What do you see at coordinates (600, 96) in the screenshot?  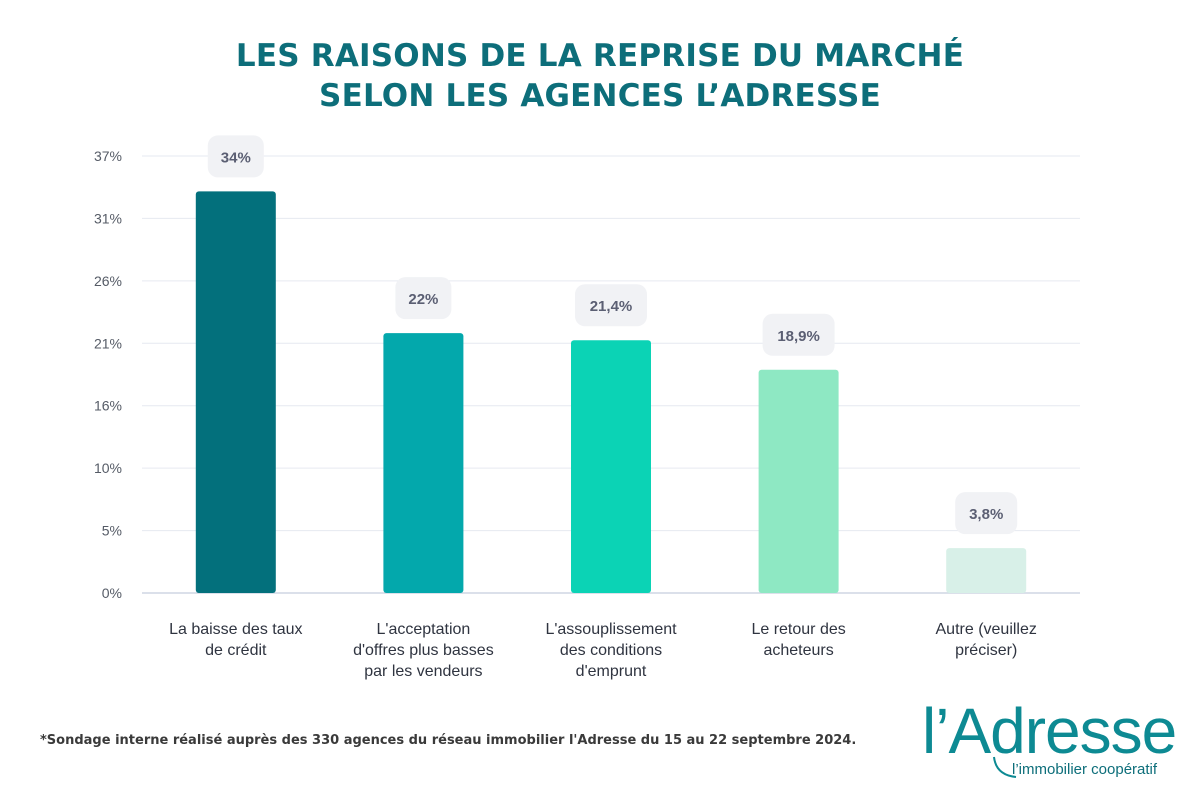 I see `chart-title-line2: SELON LES AGENCES L’ADRESSE` at bounding box center [600, 96].